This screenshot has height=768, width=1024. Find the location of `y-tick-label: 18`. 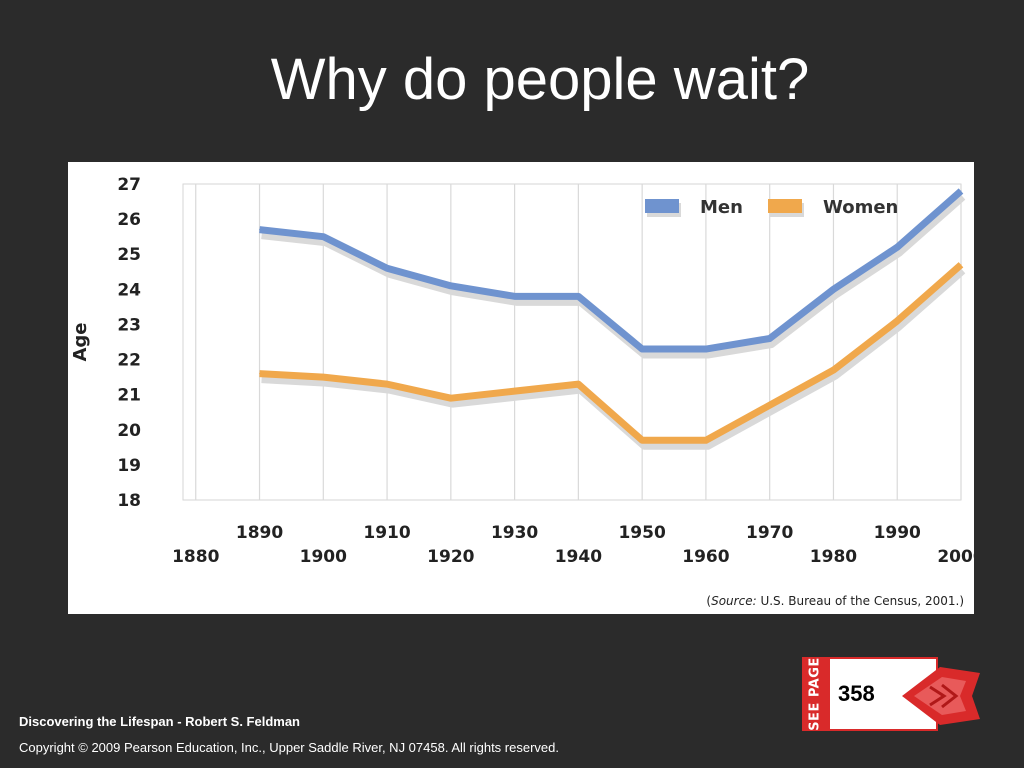

y-tick-label: 18 is located at coordinates (129, 501).